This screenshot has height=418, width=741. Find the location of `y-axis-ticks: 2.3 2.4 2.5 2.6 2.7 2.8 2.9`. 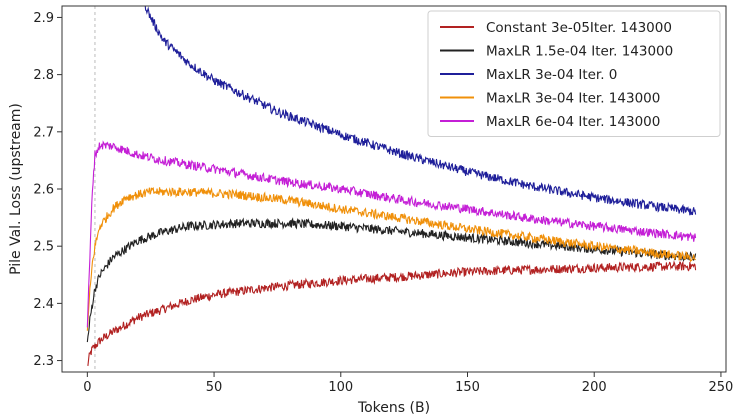

y-axis-ticks: 2.3 2.4 2.5 2.6 2.7 2.8 2.9 is located at coordinates (47, 190).